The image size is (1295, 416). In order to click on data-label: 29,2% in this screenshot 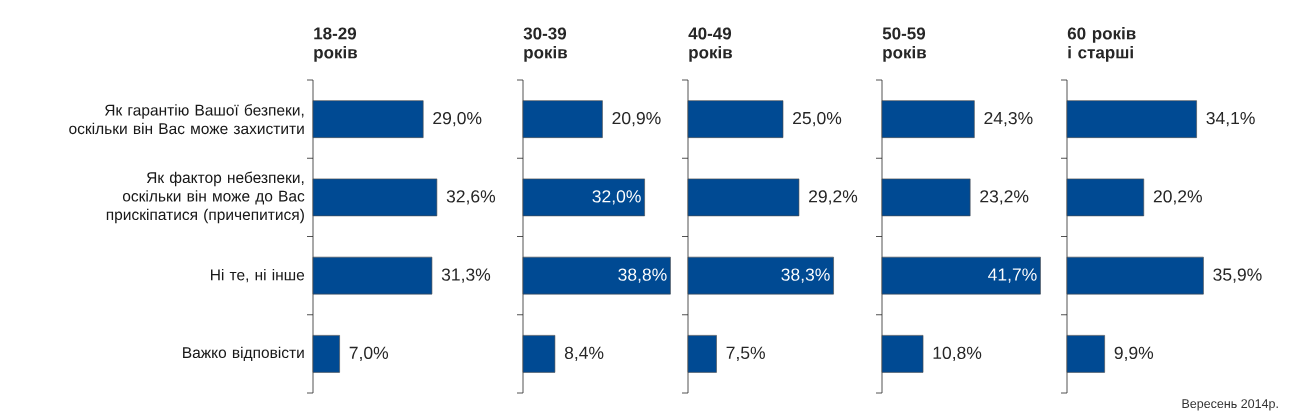, I will do `click(833, 197)`.